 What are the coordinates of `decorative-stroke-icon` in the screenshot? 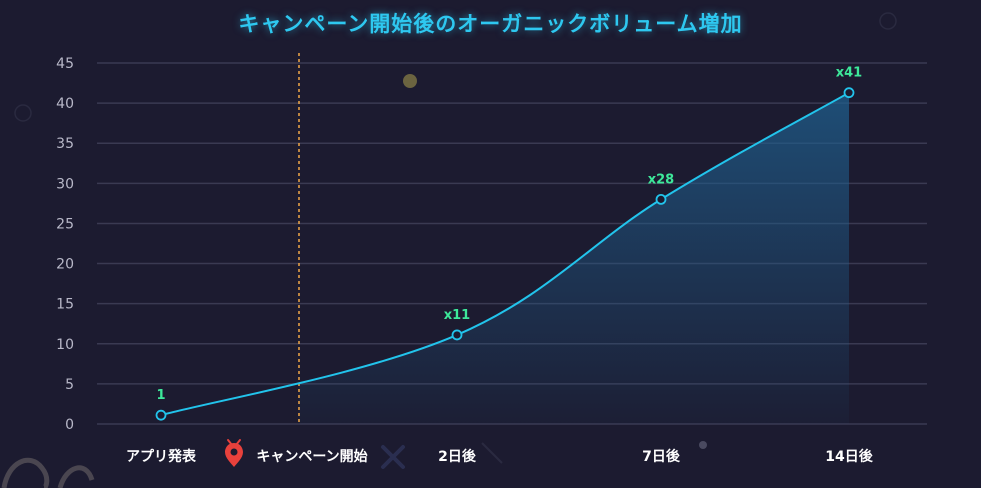 It's located at (492, 453).